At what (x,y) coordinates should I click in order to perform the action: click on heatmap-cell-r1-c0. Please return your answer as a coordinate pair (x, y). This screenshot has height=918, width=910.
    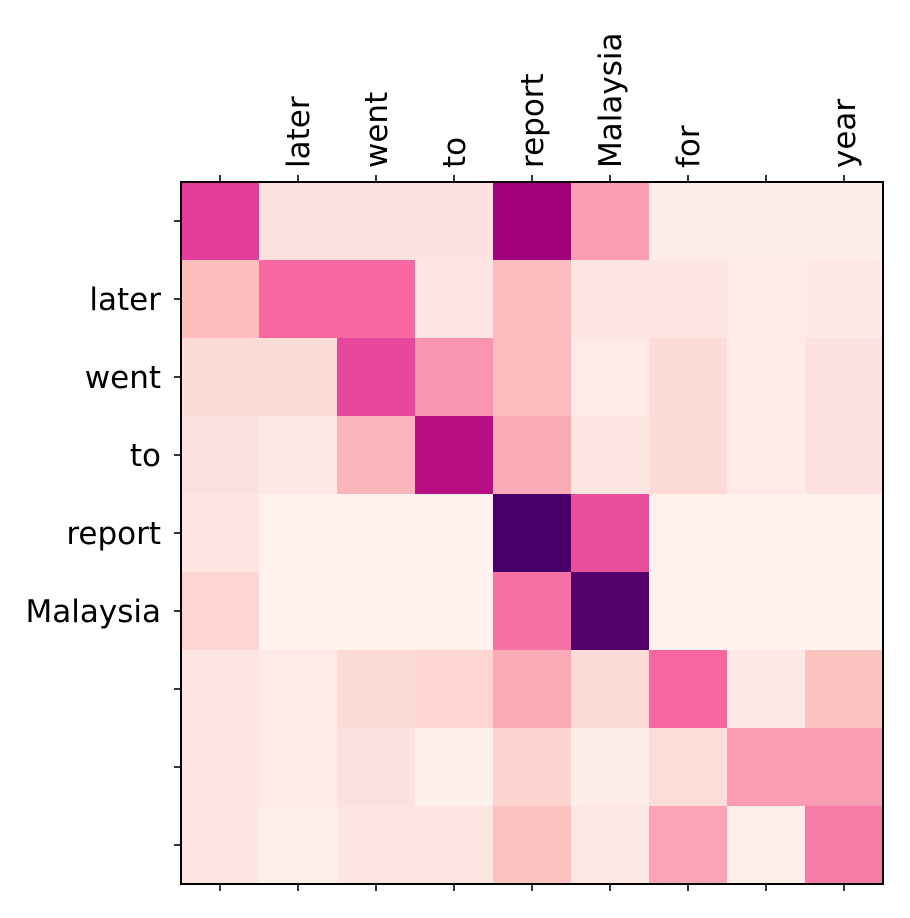
    Looking at the image, I should click on (220, 299).